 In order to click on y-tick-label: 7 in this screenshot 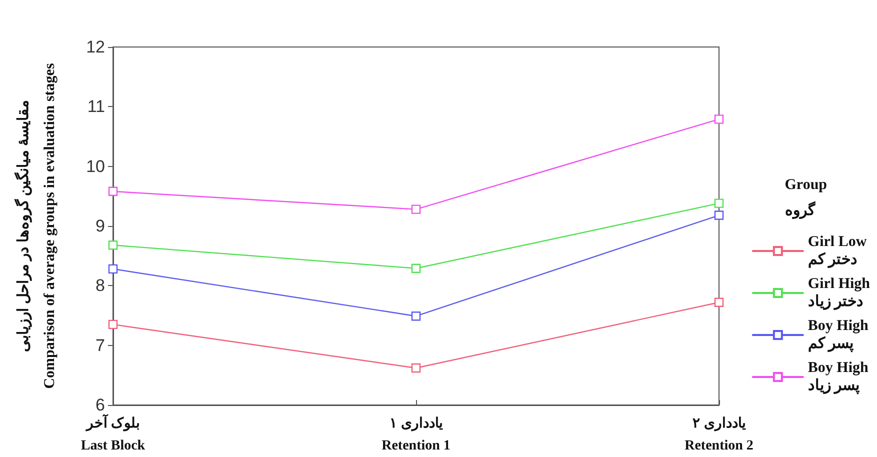, I will do `click(100, 345)`.